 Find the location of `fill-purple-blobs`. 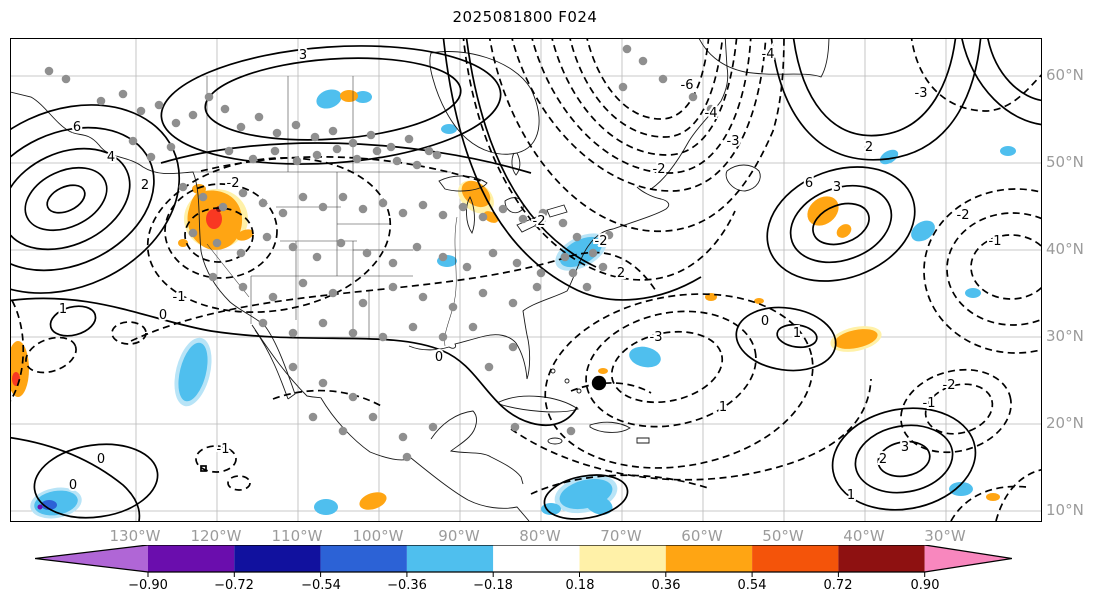

fill-purple-blobs is located at coordinates (40, 507).